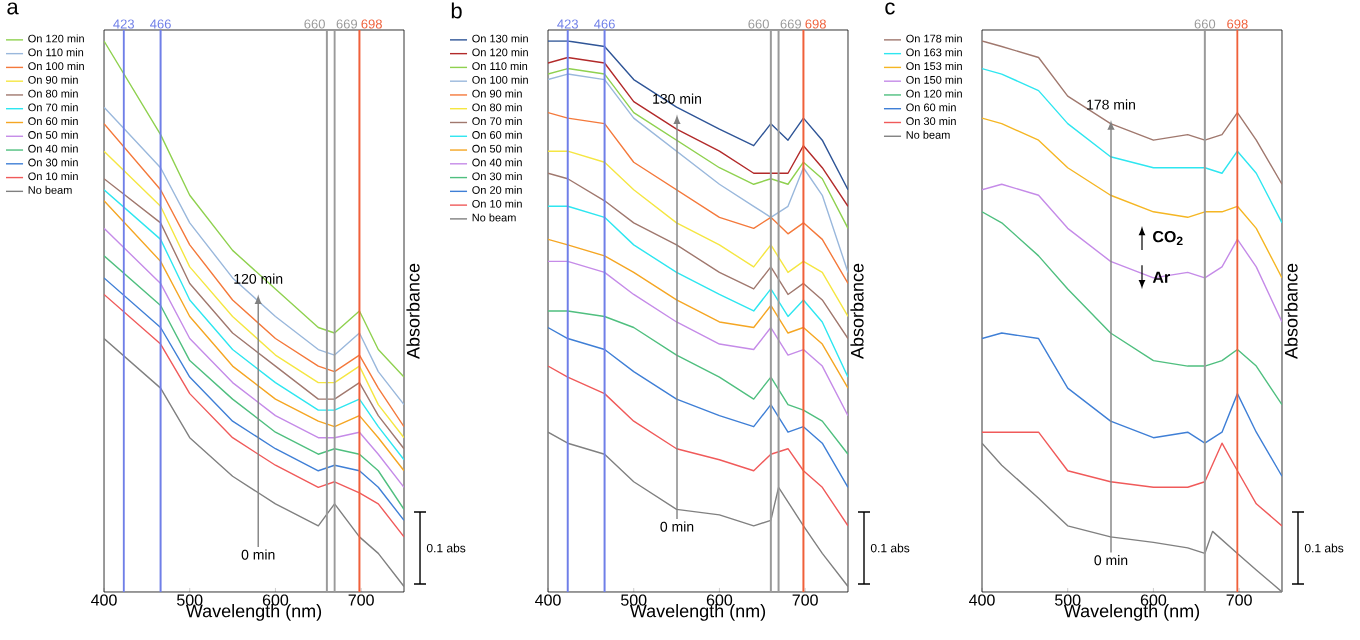 This screenshot has height=640, width=1360. What do you see at coordinates (13, 8) in the screenshot?
I see `chart-title: a` at bounding box center [13, 8].